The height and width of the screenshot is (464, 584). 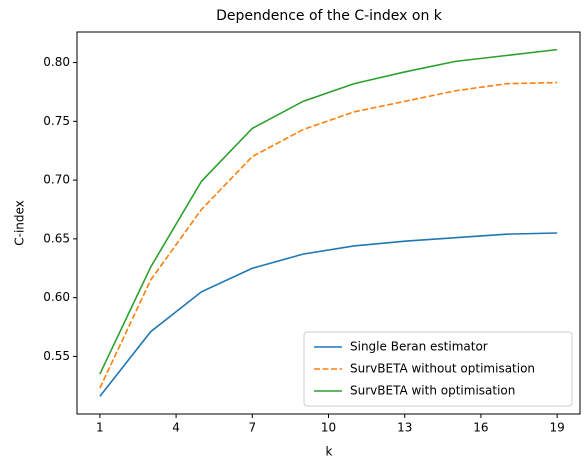 I want to click on y-tick-label: 0.70, so click(x=56, y=180).